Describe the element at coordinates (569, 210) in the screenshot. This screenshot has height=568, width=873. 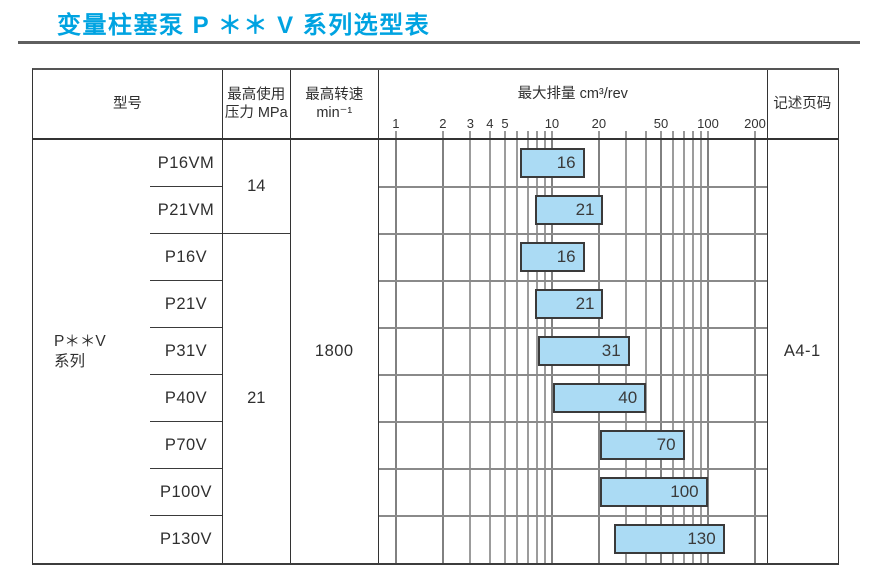
I see `displacement-bar-p21vm: 21` at that location.